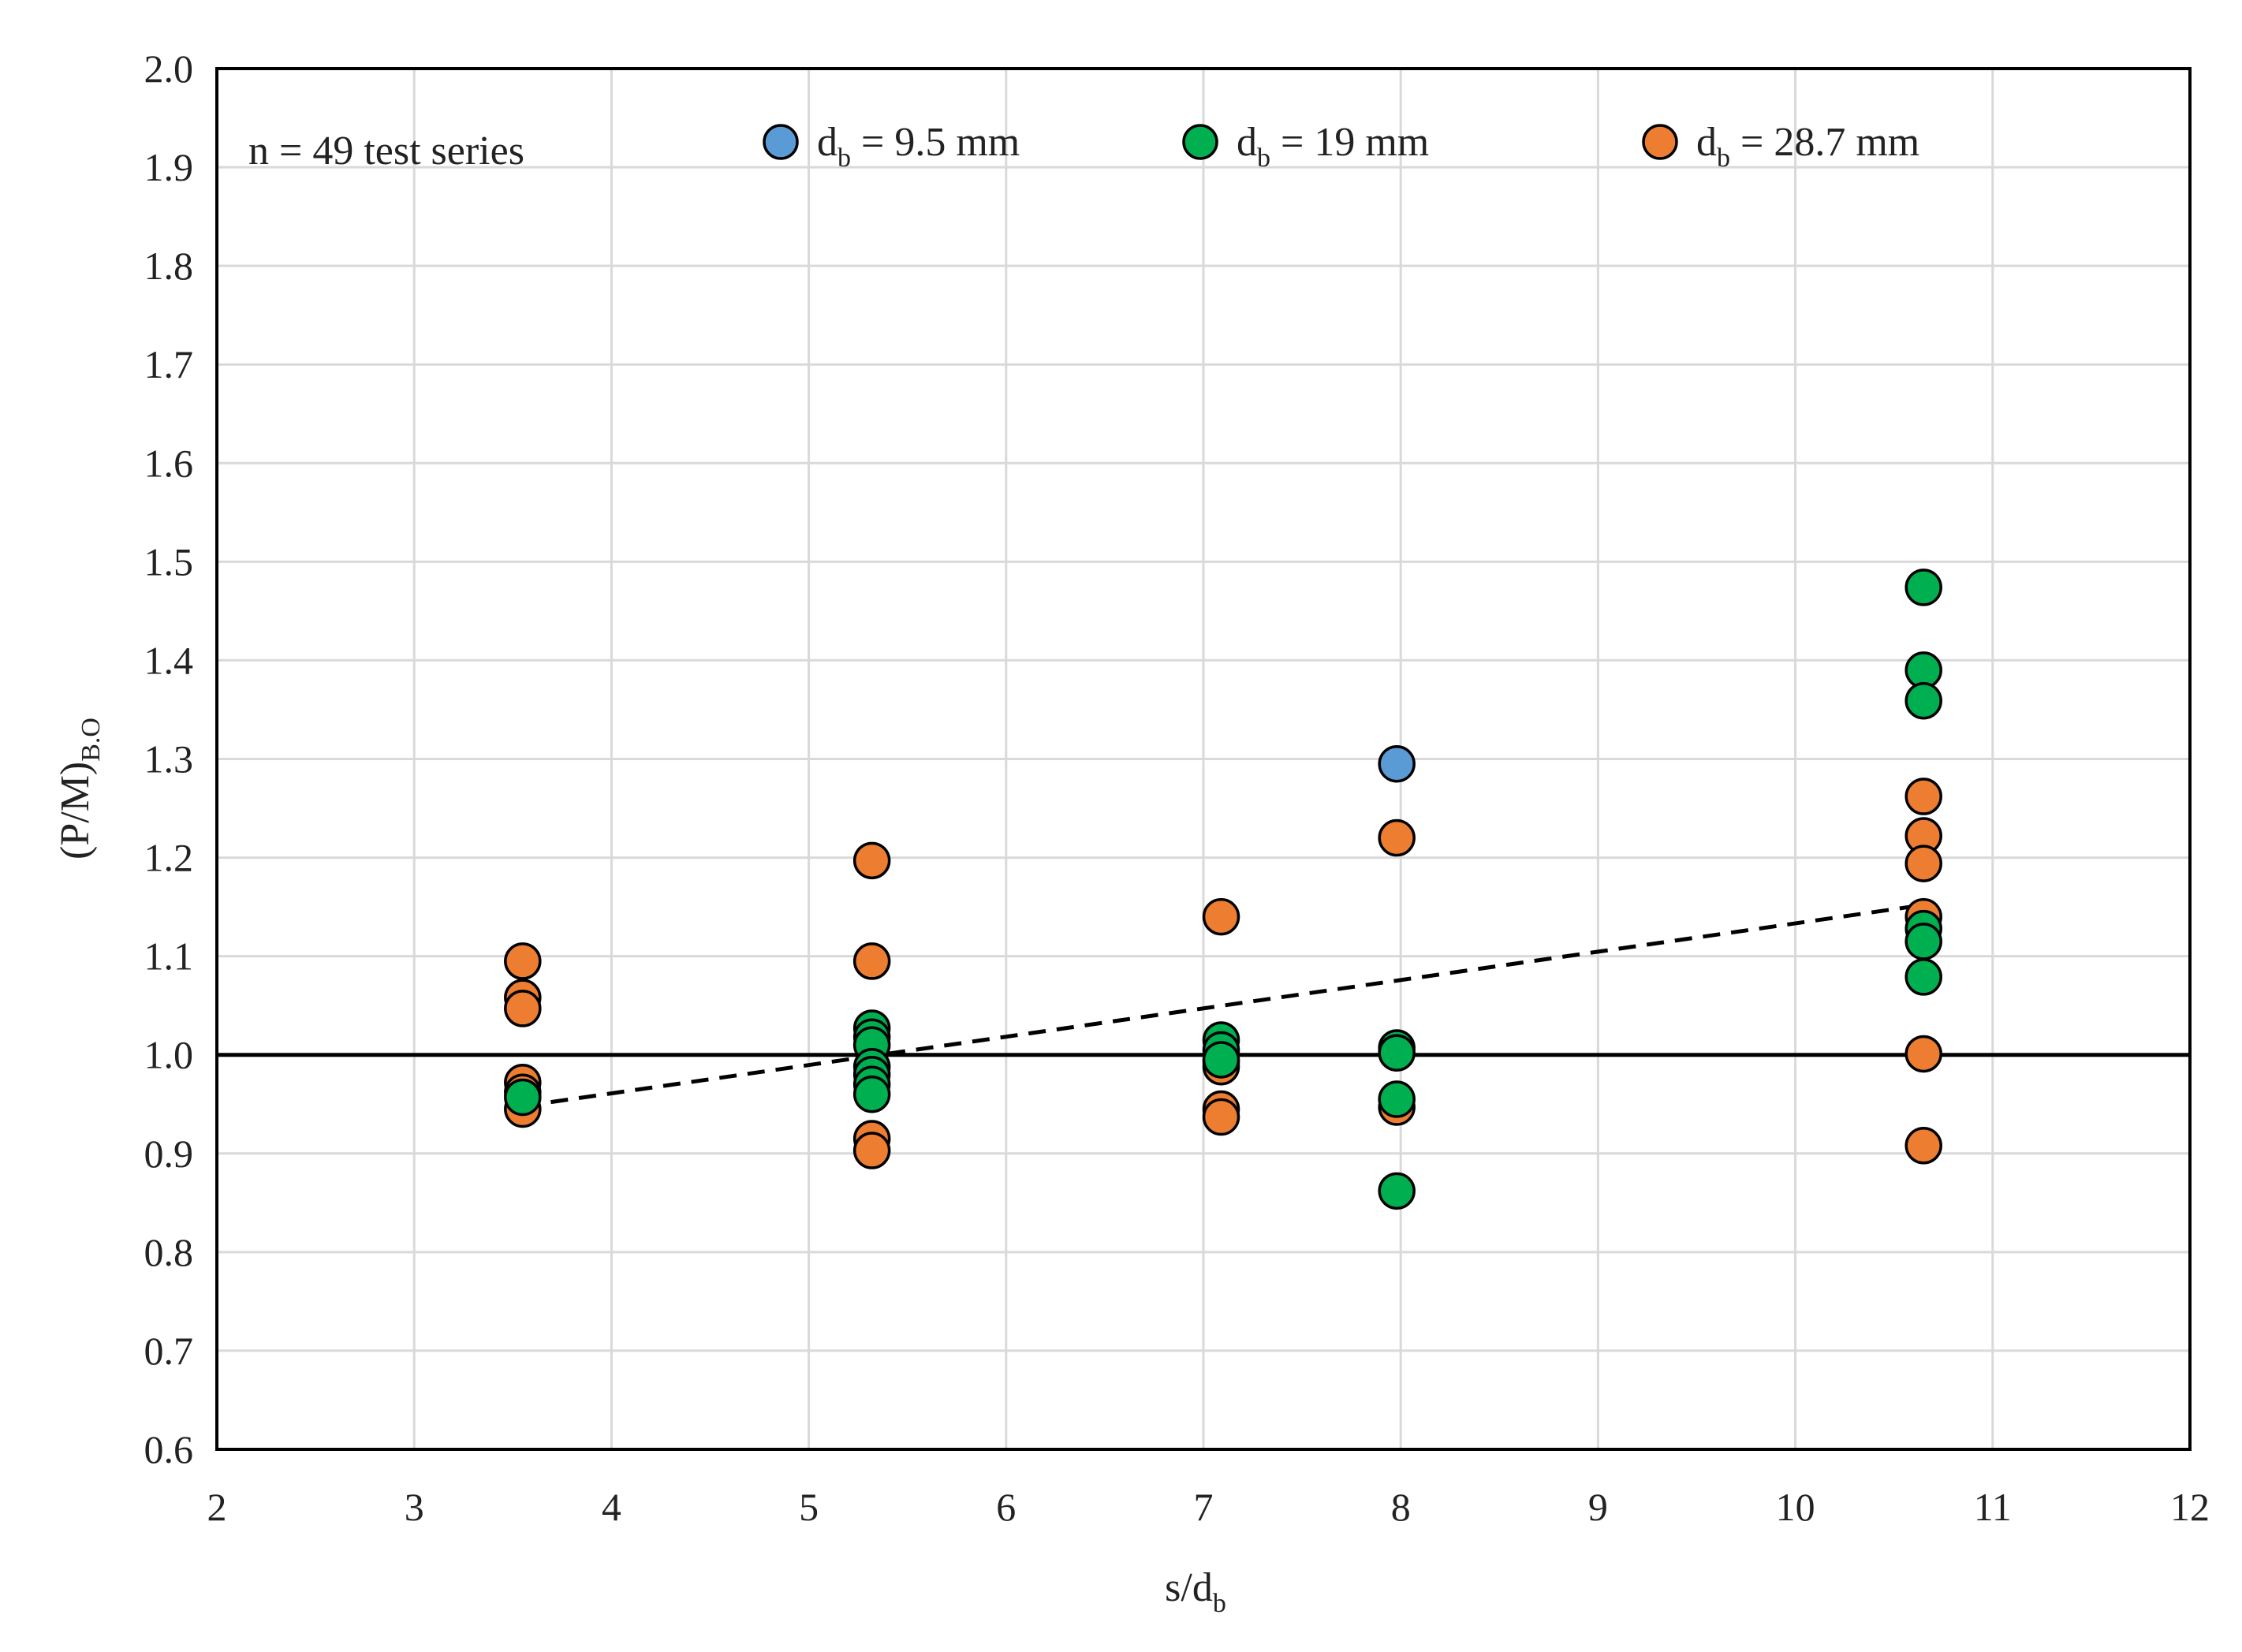 The height and width of the screenshot is (1652, 2242). I want to click on legend-item: db = 28.7 mm, so click(1780, 146).